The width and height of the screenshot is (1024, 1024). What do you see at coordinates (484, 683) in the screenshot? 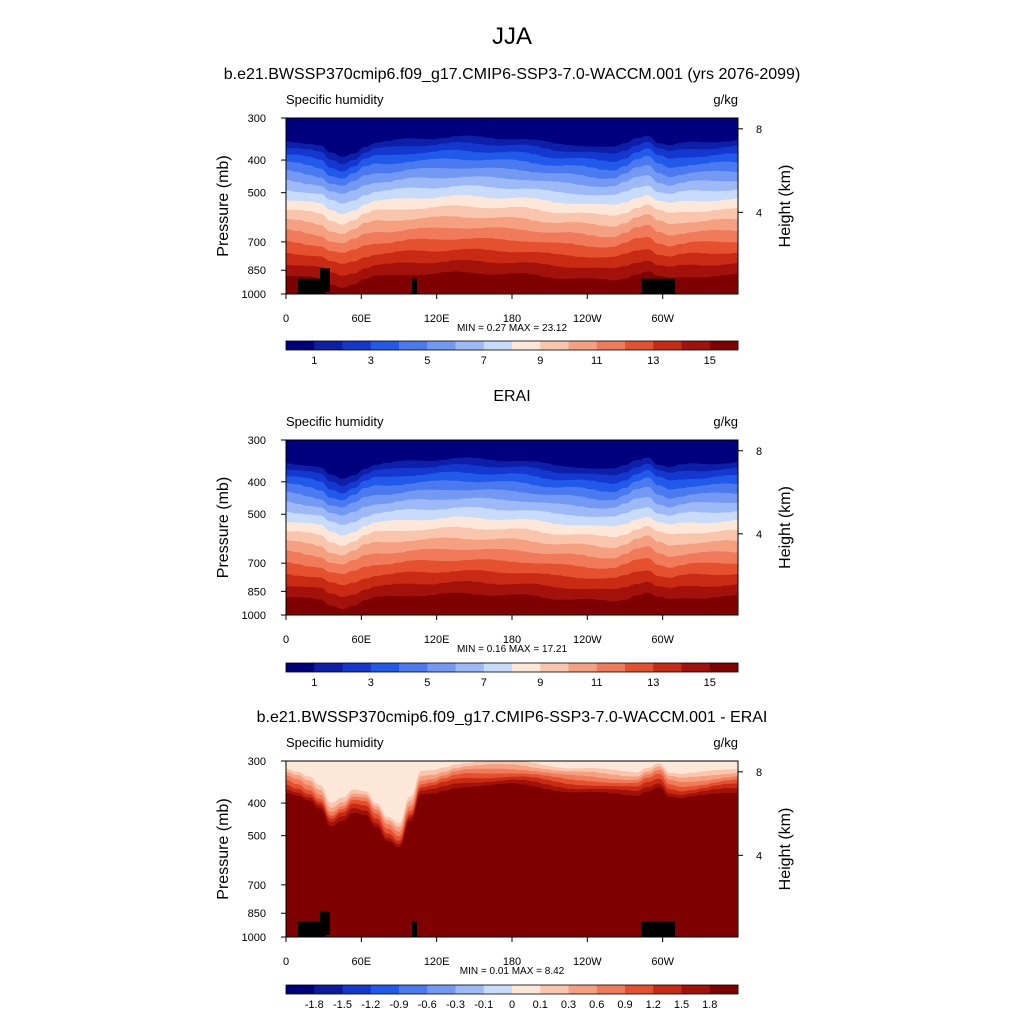
I see `colorbar-label: 7` at bounding box center [484, 683].